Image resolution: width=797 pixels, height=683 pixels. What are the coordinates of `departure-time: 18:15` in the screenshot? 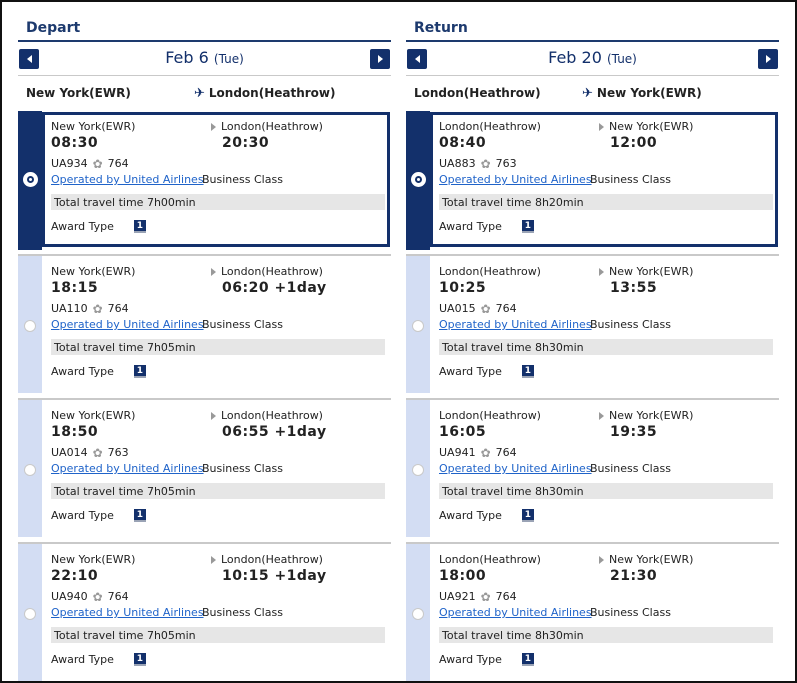 It's located at (75, 288).